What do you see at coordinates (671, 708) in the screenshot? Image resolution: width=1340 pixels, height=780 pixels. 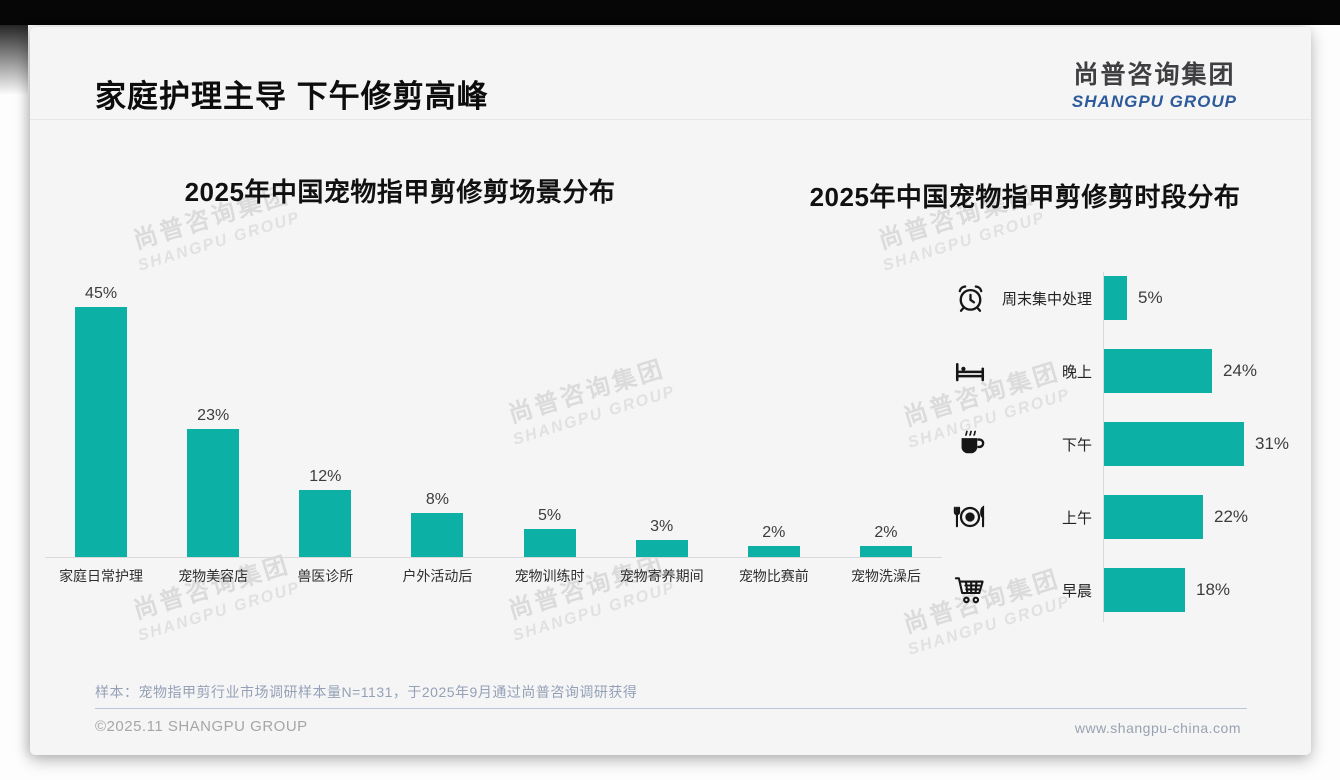 I see `footer-divider` at bounding box center [671, 708].